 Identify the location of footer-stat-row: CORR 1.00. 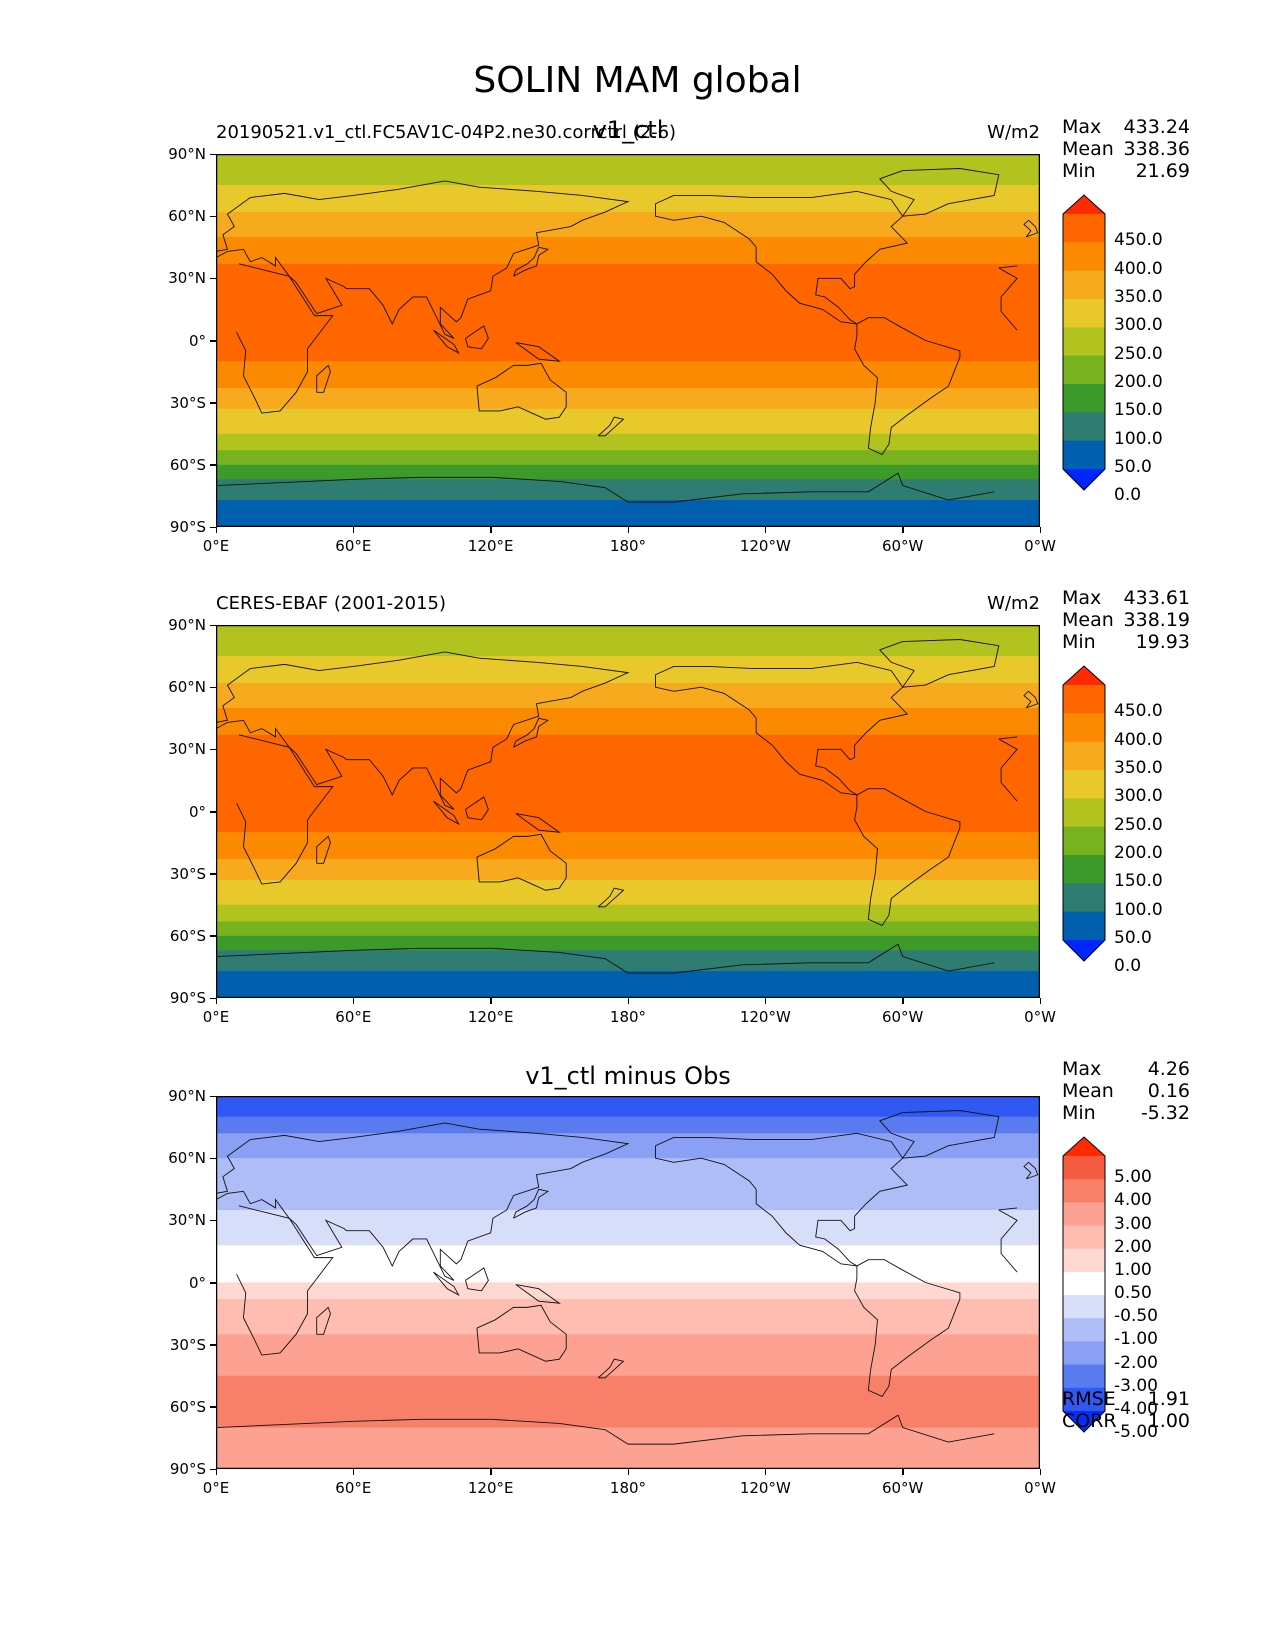
(1126, 1421).